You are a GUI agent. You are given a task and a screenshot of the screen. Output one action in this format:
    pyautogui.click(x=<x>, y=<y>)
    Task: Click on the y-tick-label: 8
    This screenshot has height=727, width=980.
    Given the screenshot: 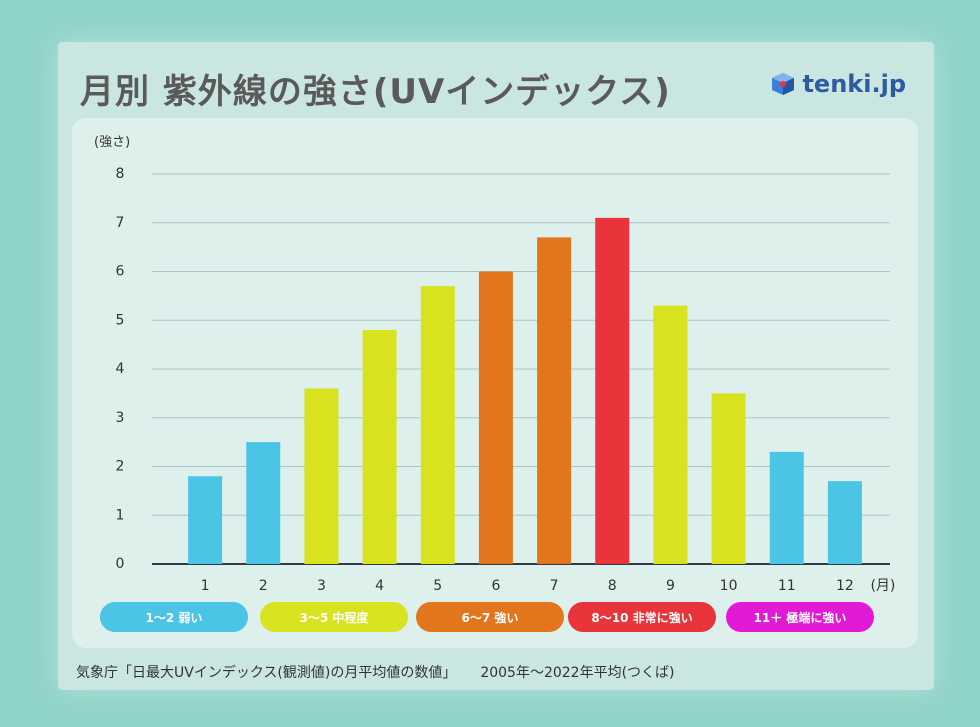 What is the action you would take?
    pyautogui.click(x=120, y=174)
    